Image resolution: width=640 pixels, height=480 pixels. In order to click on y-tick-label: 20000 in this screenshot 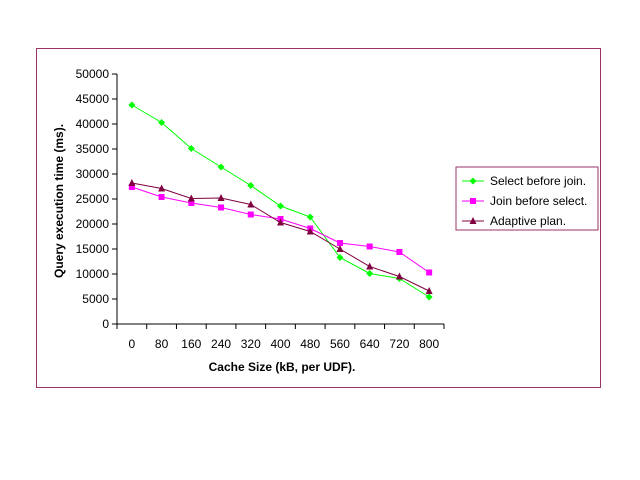, I will do `click(93, 224)`.